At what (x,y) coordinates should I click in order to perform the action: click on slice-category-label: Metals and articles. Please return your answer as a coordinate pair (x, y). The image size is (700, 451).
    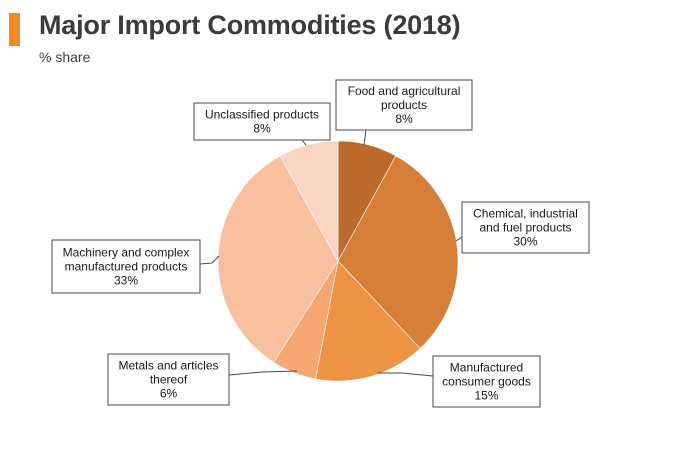
    Looking at the image, I should click on (168, 366).